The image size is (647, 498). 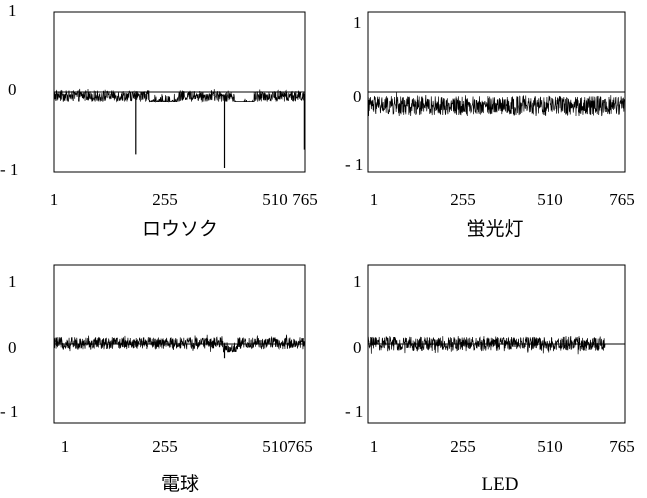 I want to click on panel-caption: 電球, so click(x=180, y=484).